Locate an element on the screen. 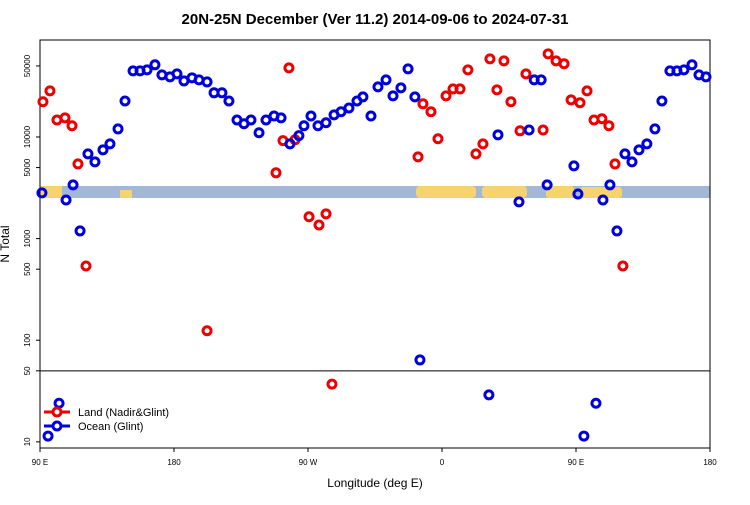 Image resolution: width=750 pixels, height=505 pixels. y-tick-label: 10 is located at coordinates (27, 441).